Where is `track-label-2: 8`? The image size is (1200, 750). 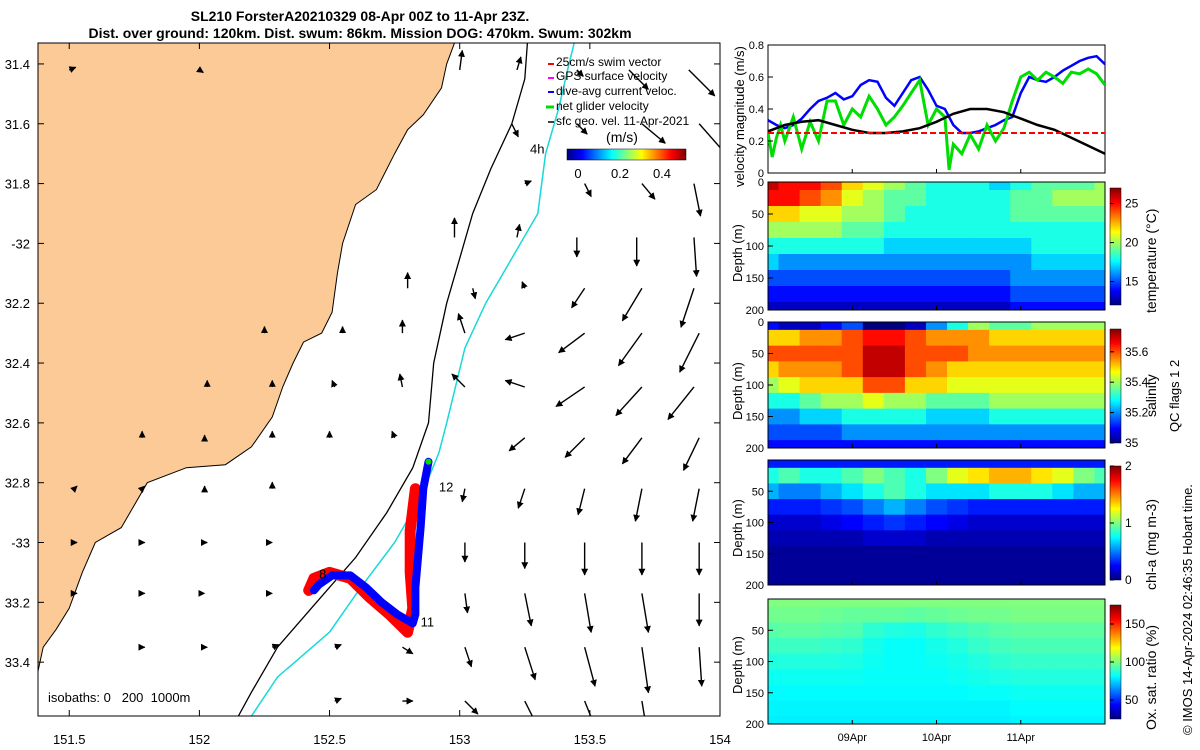 track-label-2: 8 is located at coordinates (322, 573).